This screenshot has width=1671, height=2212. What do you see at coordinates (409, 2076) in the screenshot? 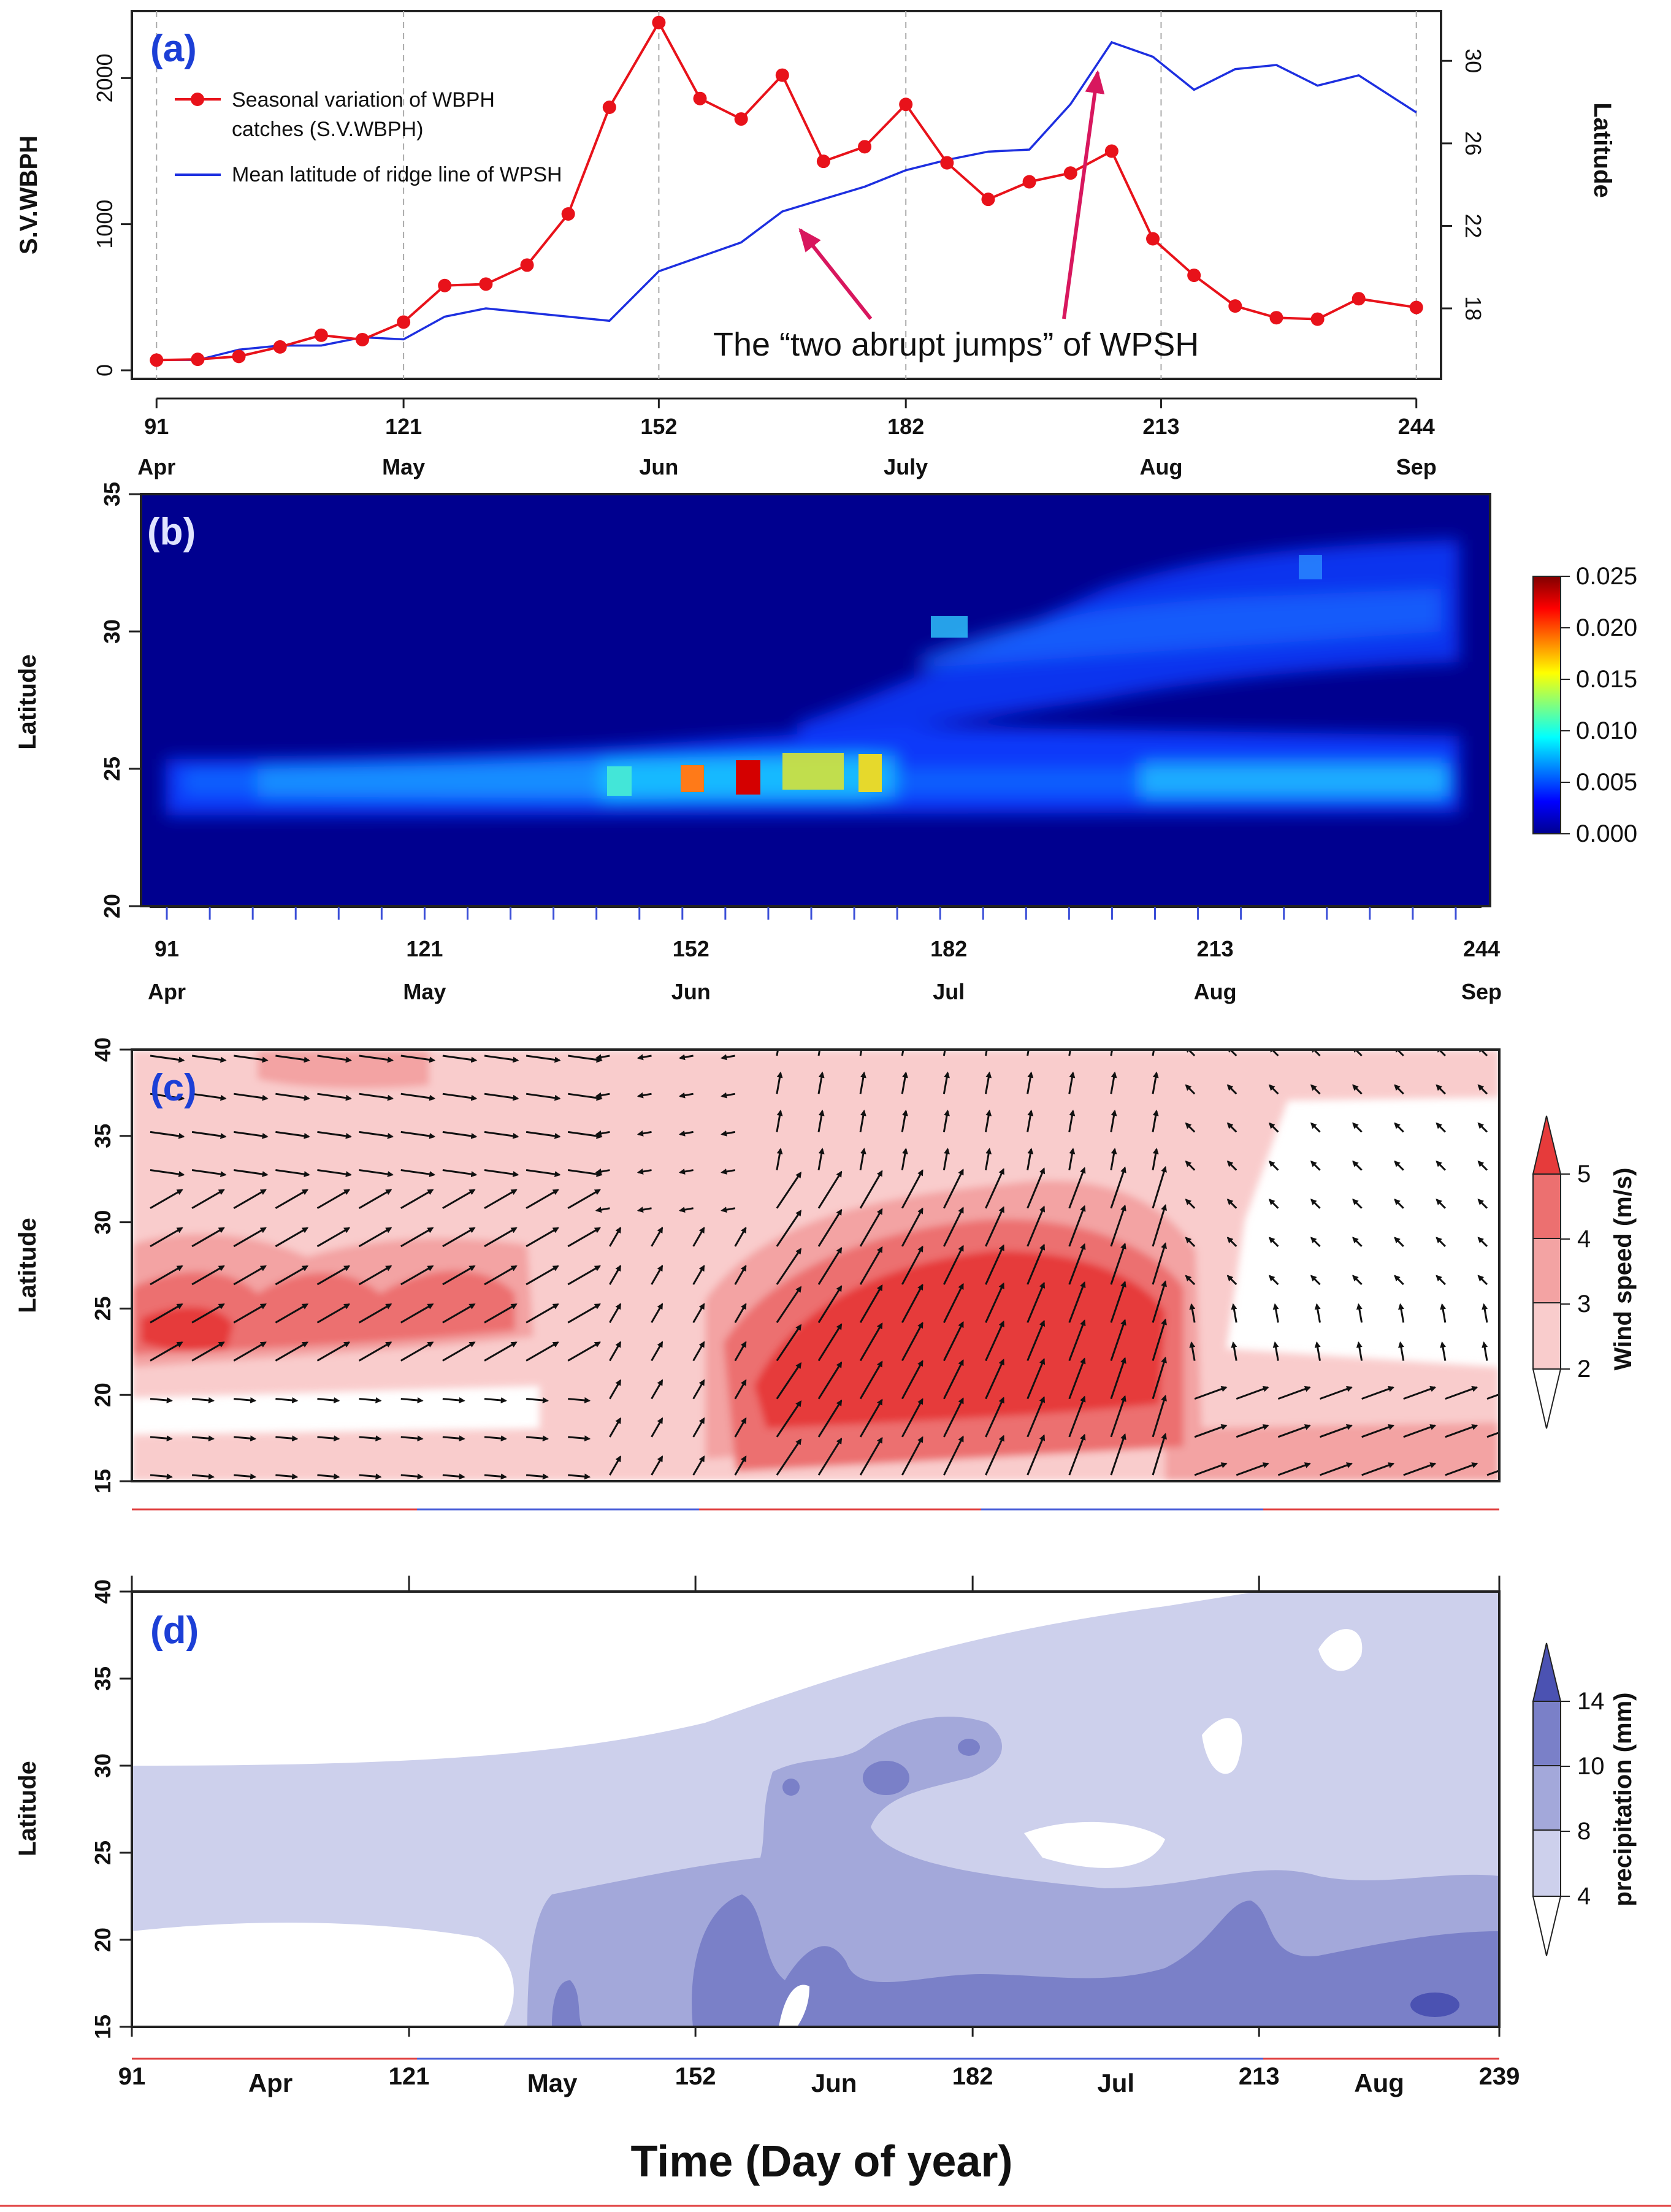
I see `d-x-tick-label-121: 121` at bounding box center [409, 2076].